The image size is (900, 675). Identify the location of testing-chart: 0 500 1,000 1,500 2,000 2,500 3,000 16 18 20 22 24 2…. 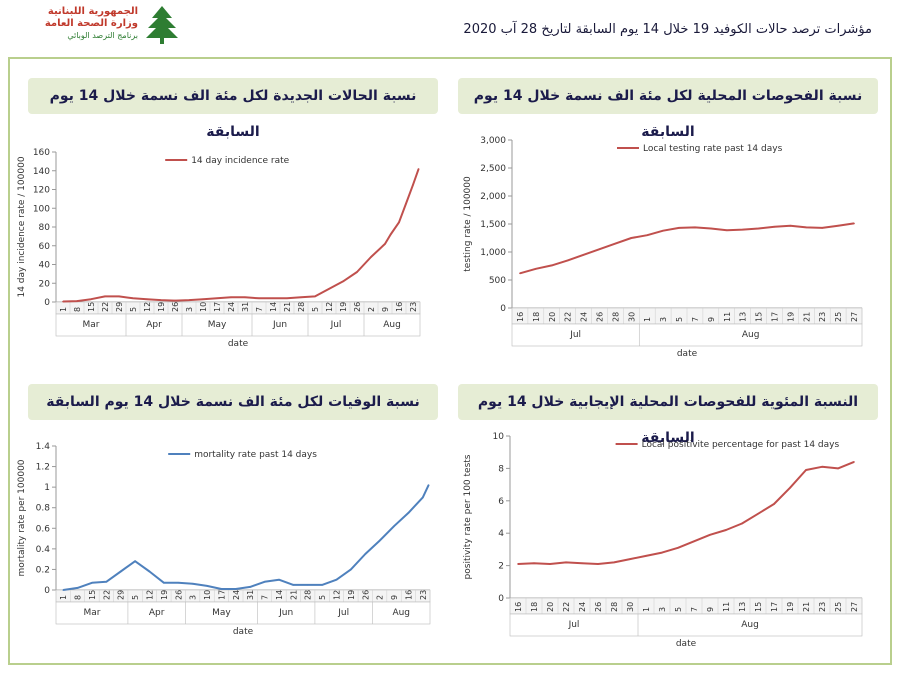
(663, 247).